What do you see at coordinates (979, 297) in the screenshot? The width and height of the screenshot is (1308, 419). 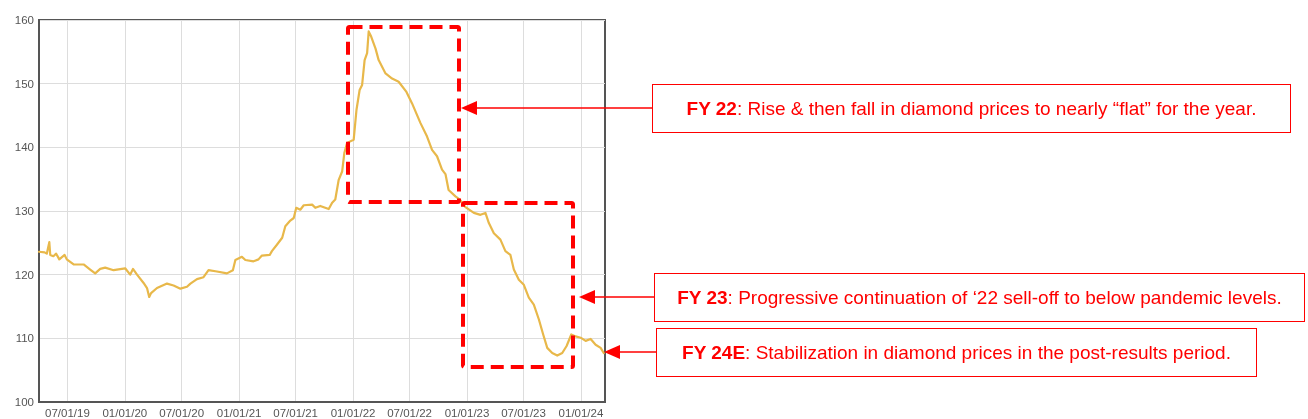 I see `text: FY 23: Progressive continuation of ‘22 sell-off to below pandemic levels.` at bounding box center [979, 297].